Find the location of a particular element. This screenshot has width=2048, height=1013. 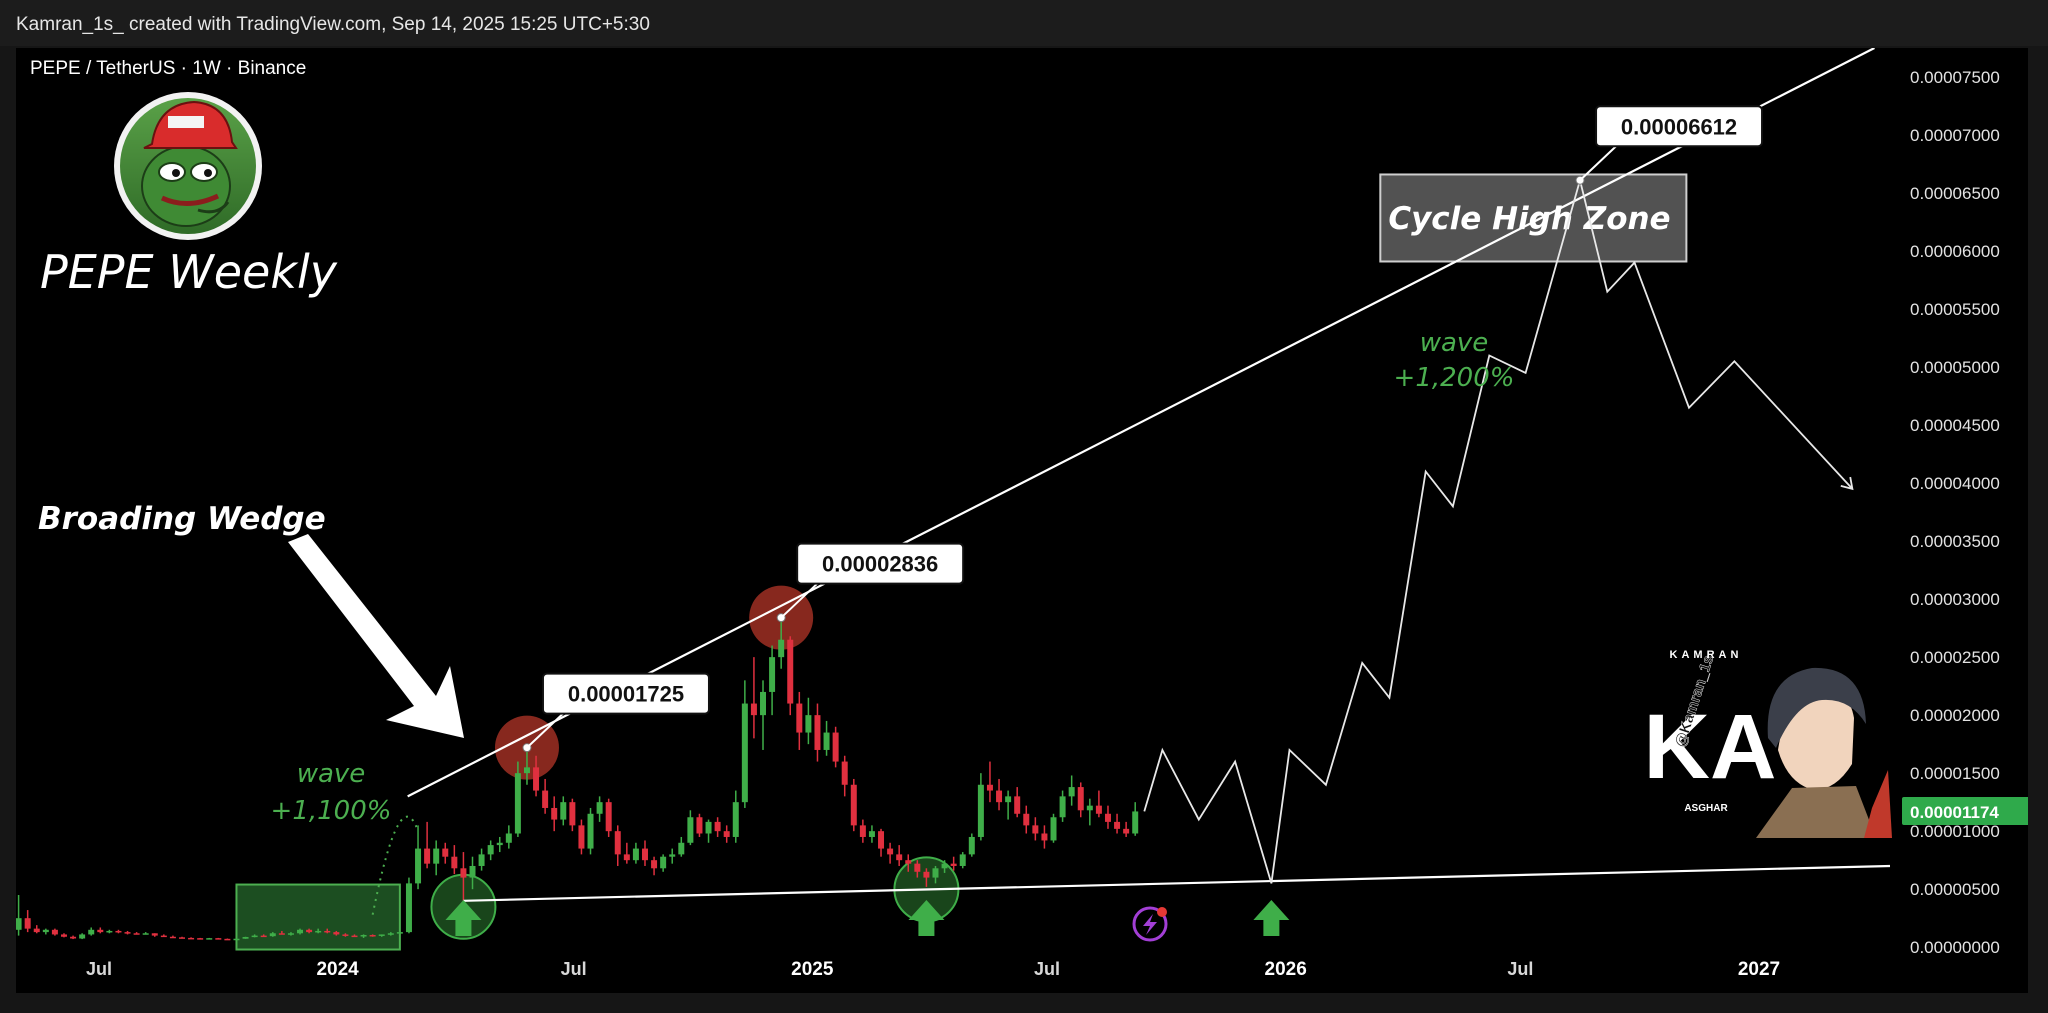

broading-wedge-arrow is located at coordinates (376, 636).